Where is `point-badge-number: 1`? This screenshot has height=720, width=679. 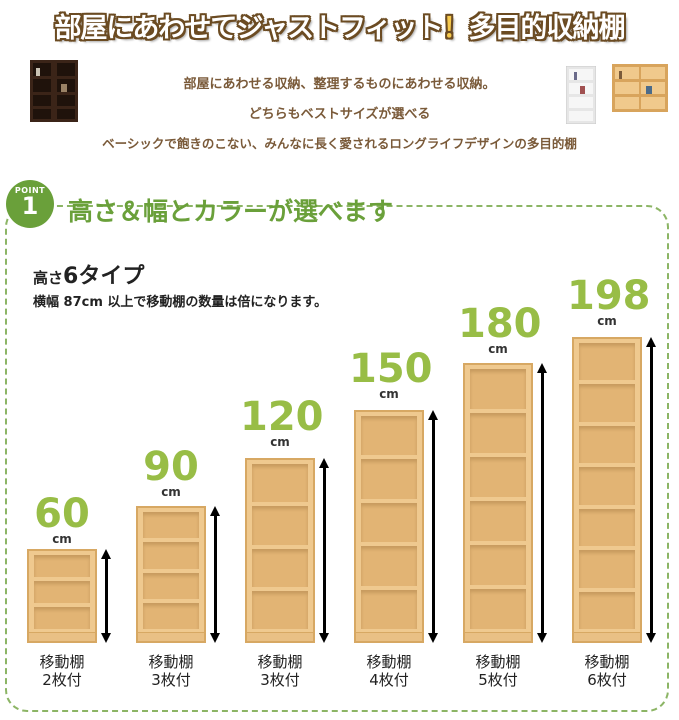
point-badge-number: 1 is located at coordinates (30, 206).